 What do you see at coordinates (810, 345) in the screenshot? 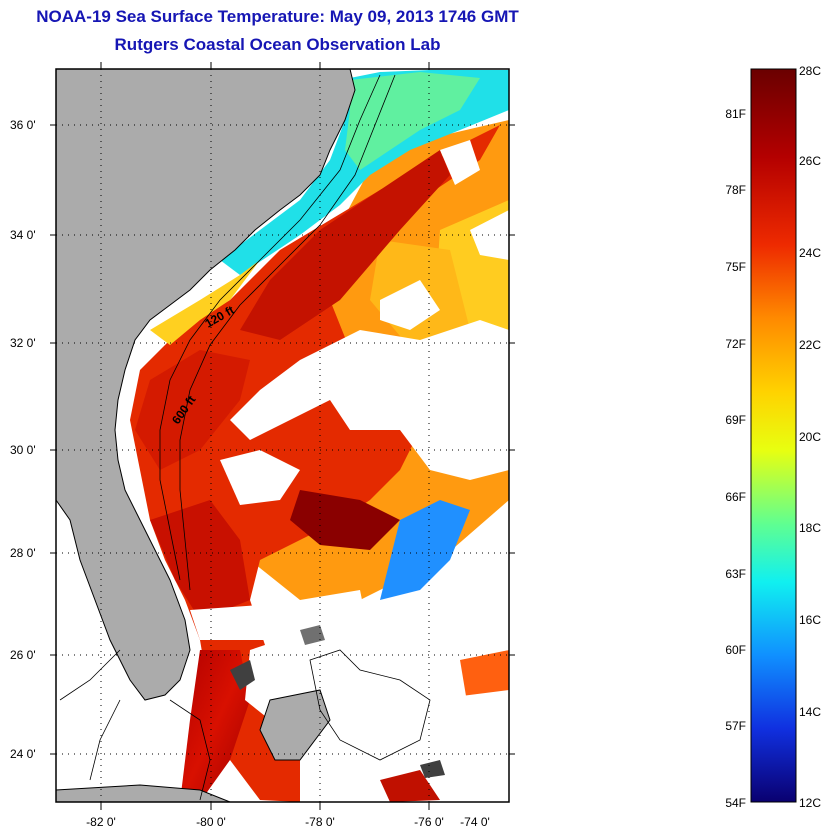
I see `celsius-label: 22C` at bounding box center [810, 345].